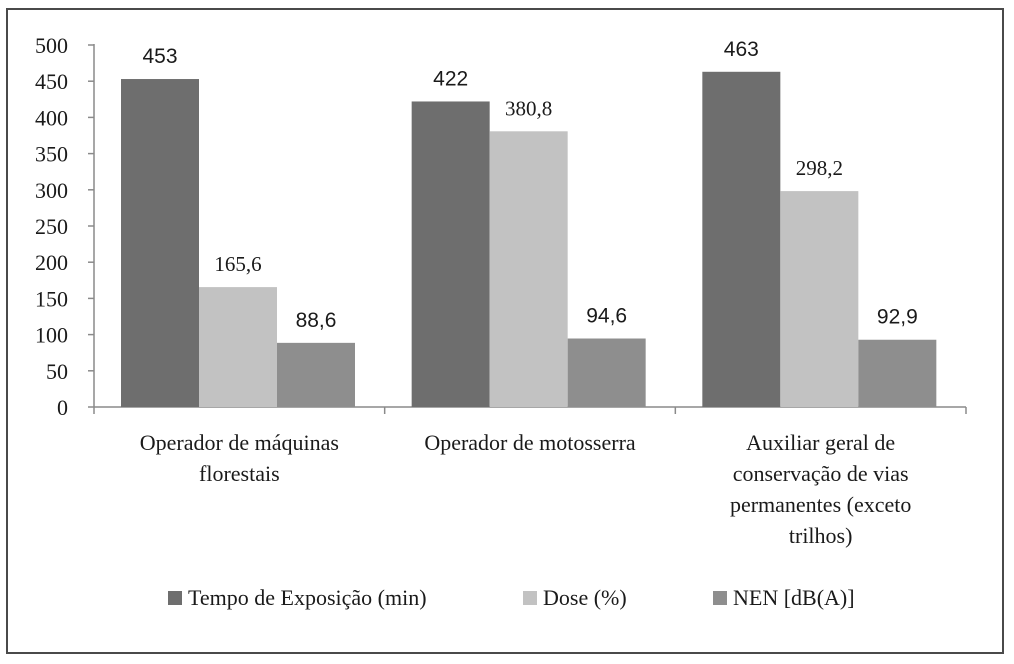 This screenshot has width=1014, height=664. What do you see at coordinates (821, 535) in the screenshot?
I see `x-category-label: trilhos)` at bounding box center [821, 535].